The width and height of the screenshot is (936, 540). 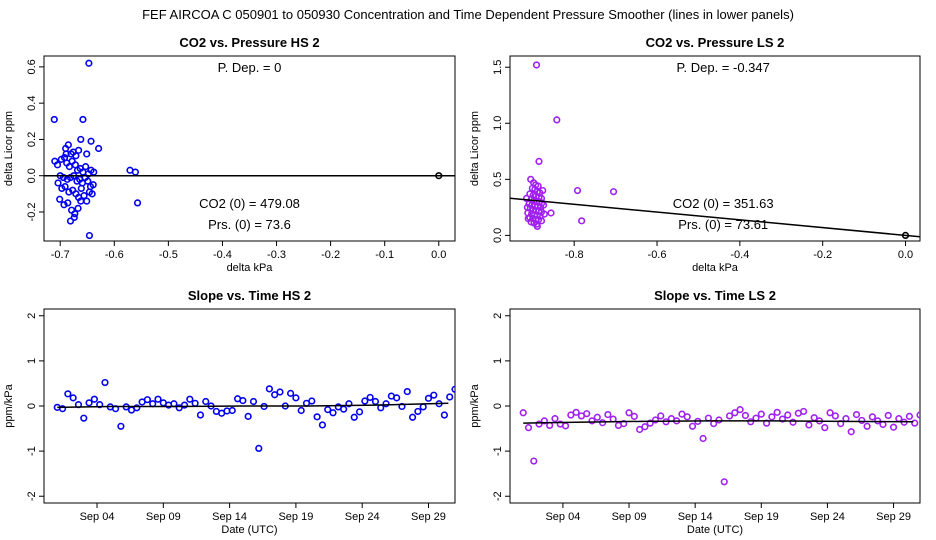 What do you see at coordinates (249, 224) in the screenshot?
I see `pressure-zero-label: Prs. (0) = 73.6` at bounding box center [249, 224].